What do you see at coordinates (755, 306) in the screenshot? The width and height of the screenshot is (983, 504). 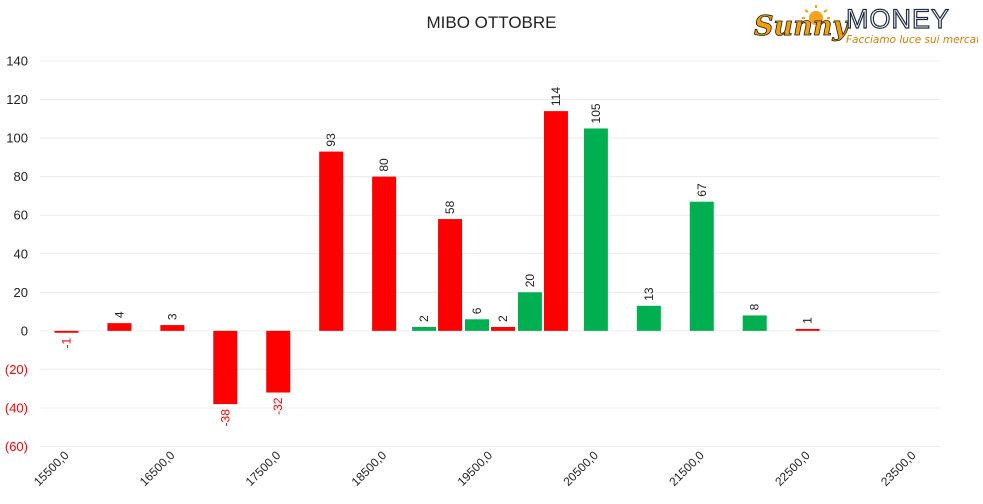 I see `data-label-green-22000: 8` at bounding box center [755, 306].